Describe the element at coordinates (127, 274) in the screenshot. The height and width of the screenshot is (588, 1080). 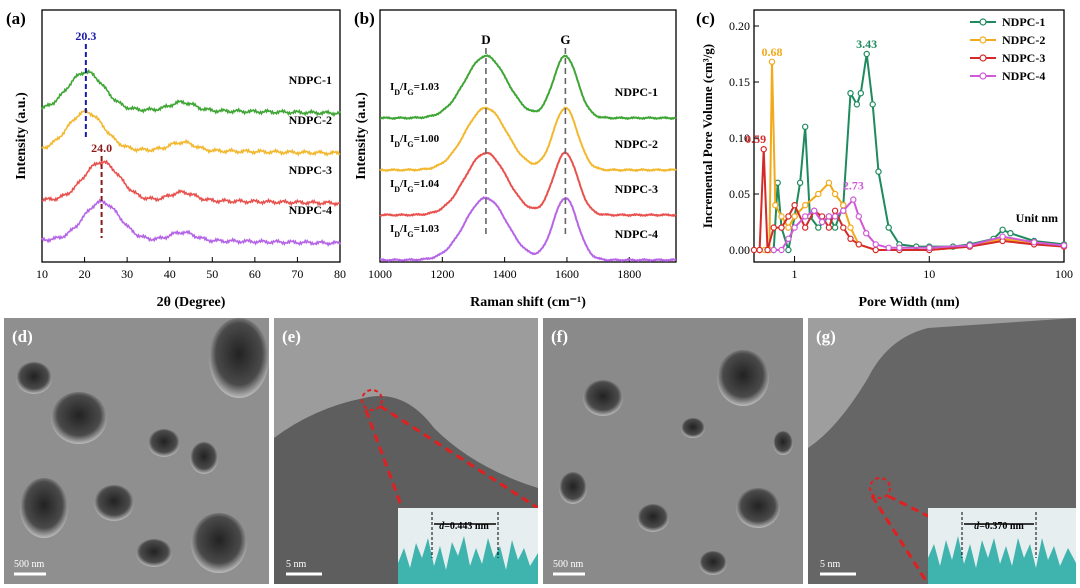
I see `x-tick-label: 30` at that location.